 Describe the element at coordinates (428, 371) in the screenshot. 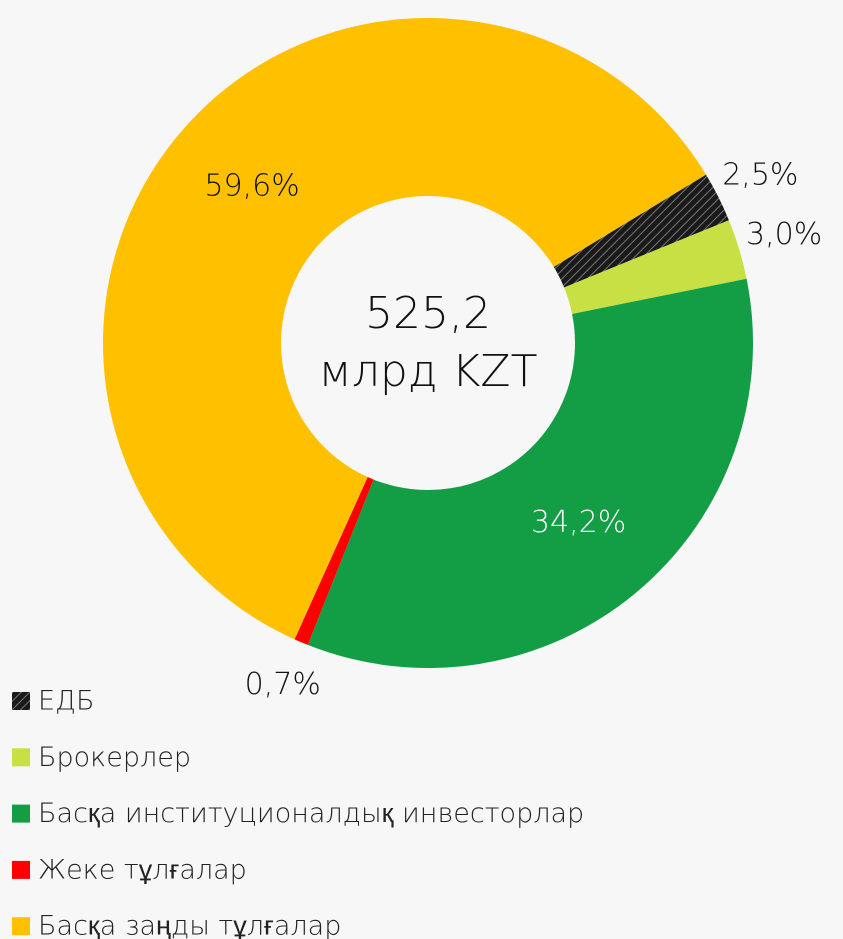

I see `center-unit: млрд KZT` at that location.